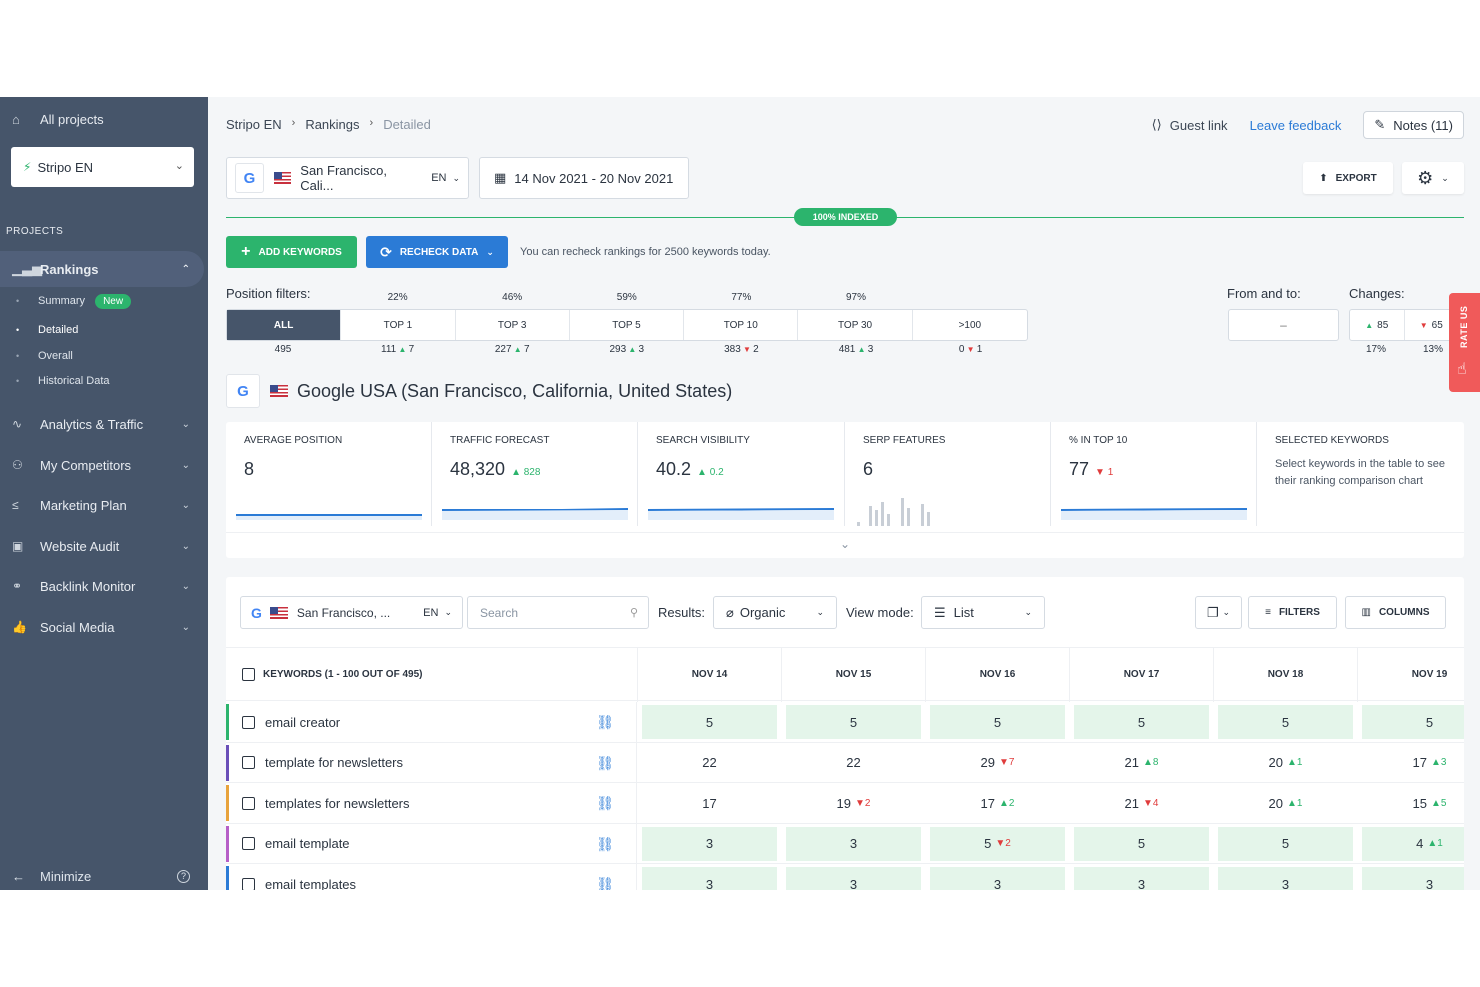 This screenshot has width=1480, height=987. Describe the element at coordinates (1432, 325) in the screenshot. I see `changes-down-filter: ▼ 65` at that location.